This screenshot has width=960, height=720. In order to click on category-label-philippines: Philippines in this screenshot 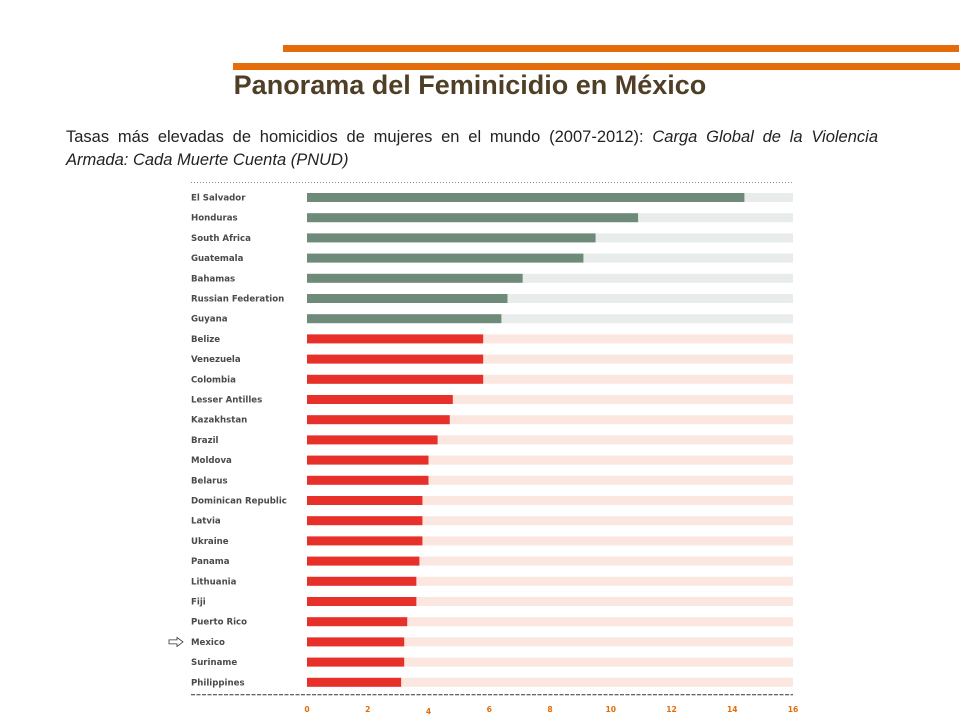, I will do `click(218, 683)`.